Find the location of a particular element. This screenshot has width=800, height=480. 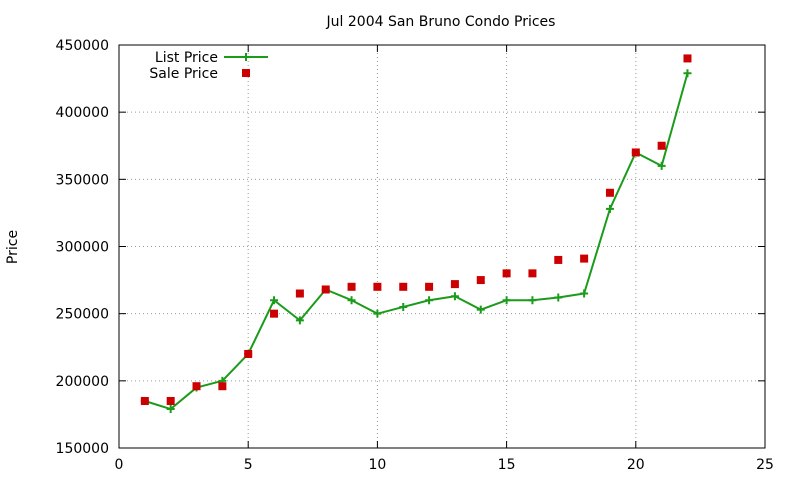

x-tick-label: 20 is located at coordinates (636, 465).